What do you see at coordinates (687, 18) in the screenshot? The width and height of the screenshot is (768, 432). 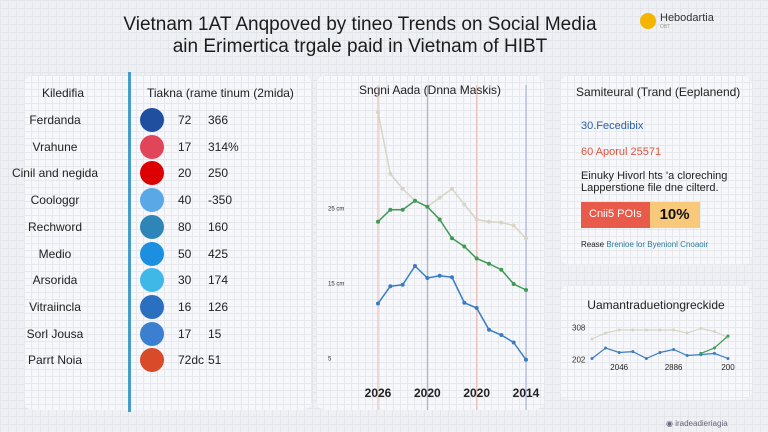 I see `logo-name: Hebodartia` at bounding box center [687, 18].